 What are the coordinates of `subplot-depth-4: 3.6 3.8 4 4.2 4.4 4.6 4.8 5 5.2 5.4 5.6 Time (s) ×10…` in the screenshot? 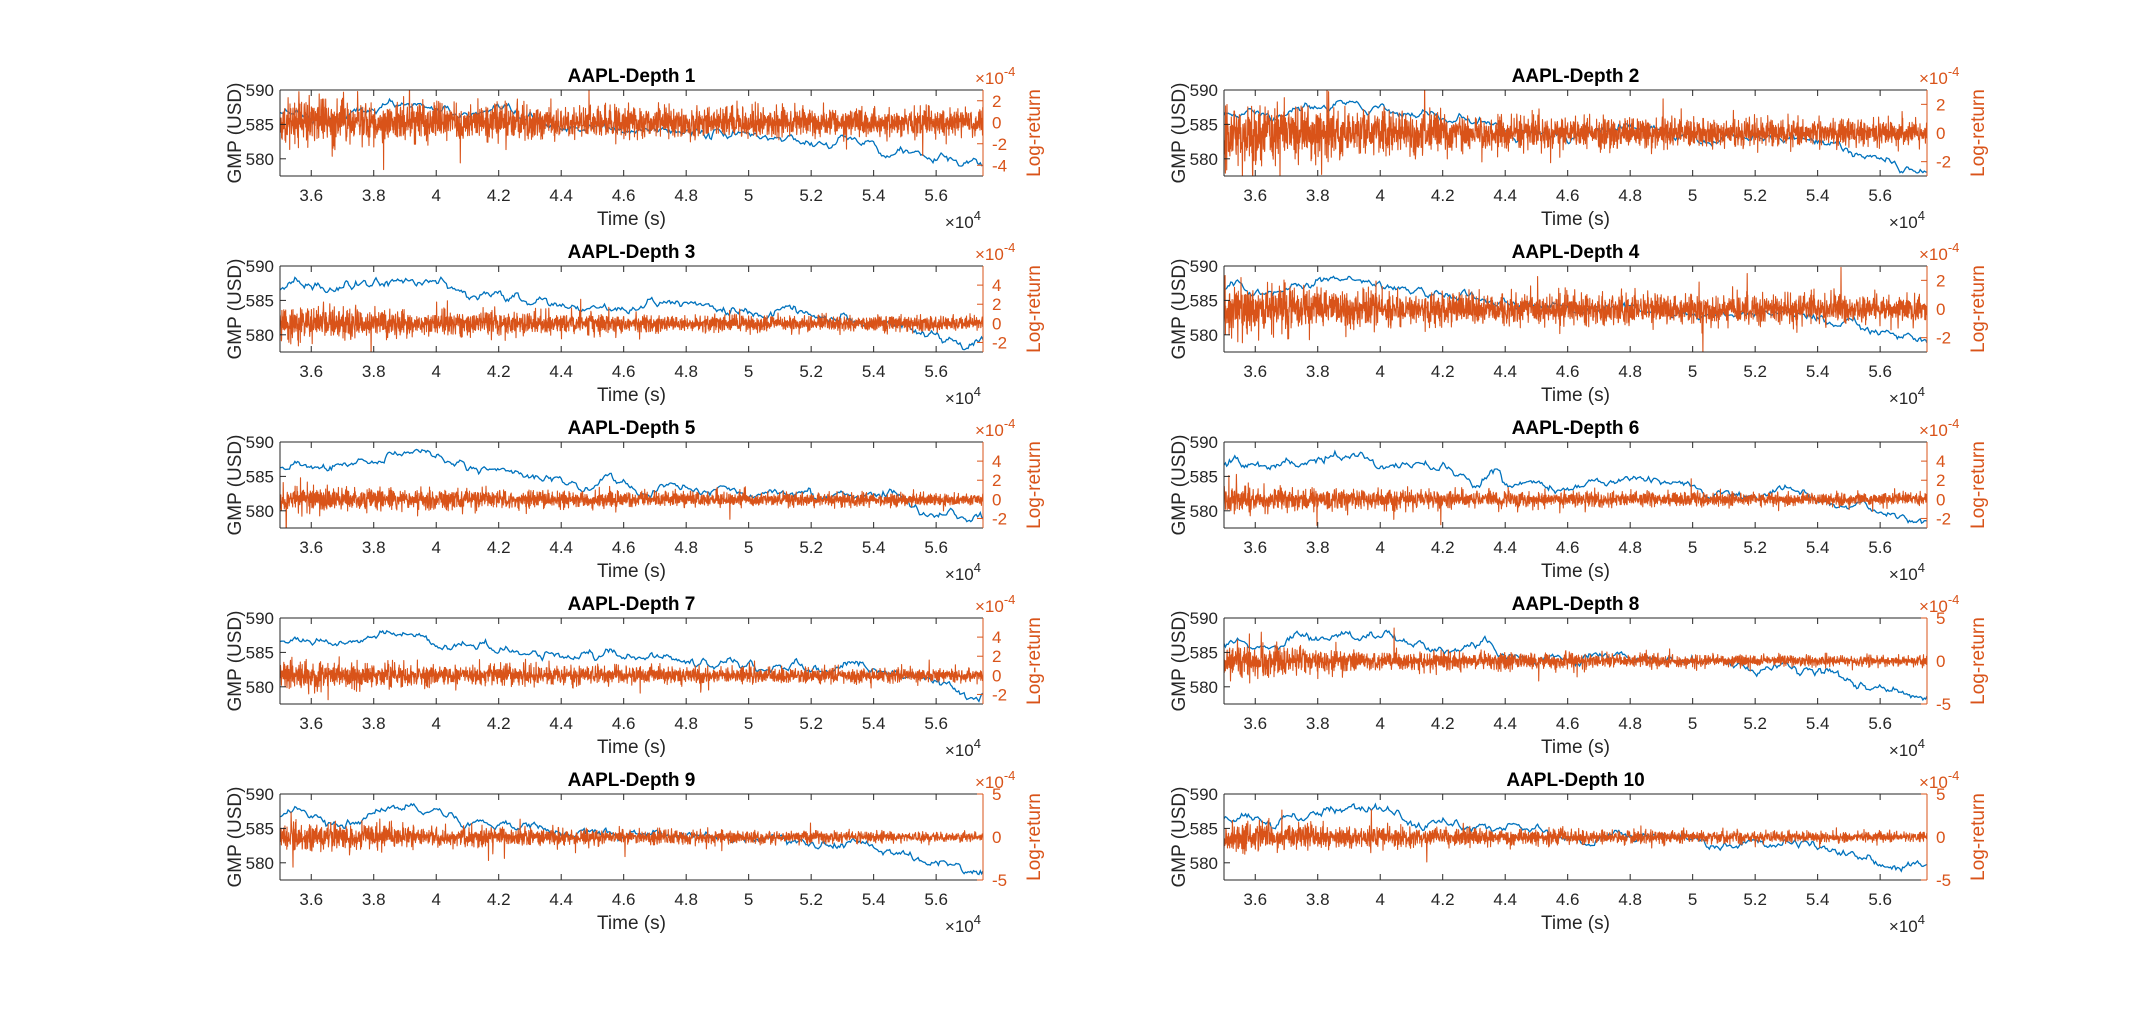 It's located at (1579, 324).